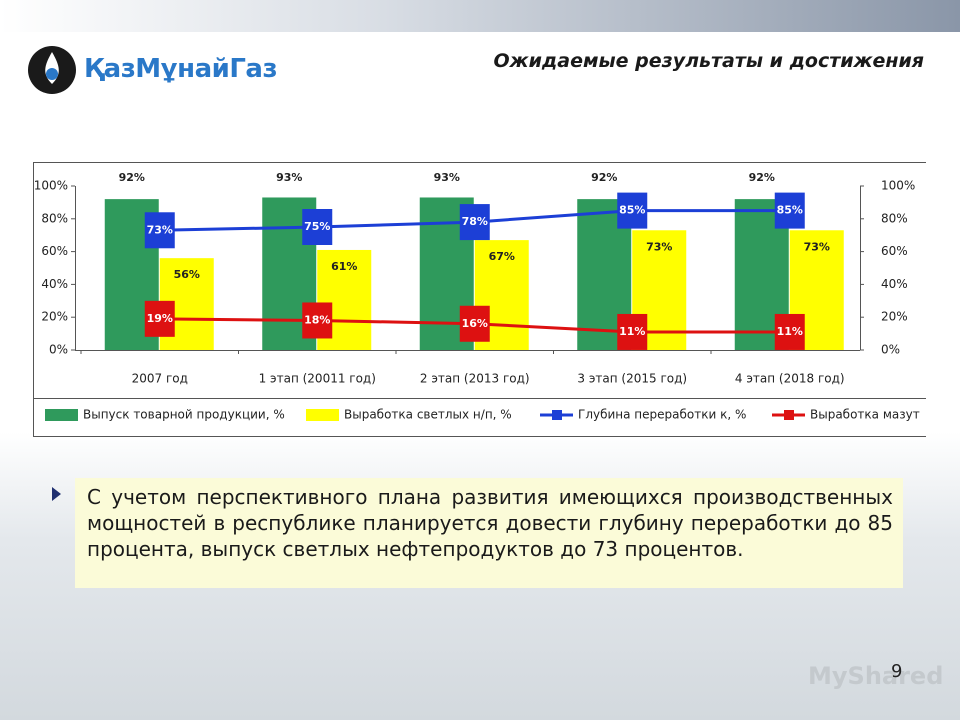  I want to click on x-tick-label: 4 этап (2018 год), so click(790, 379).